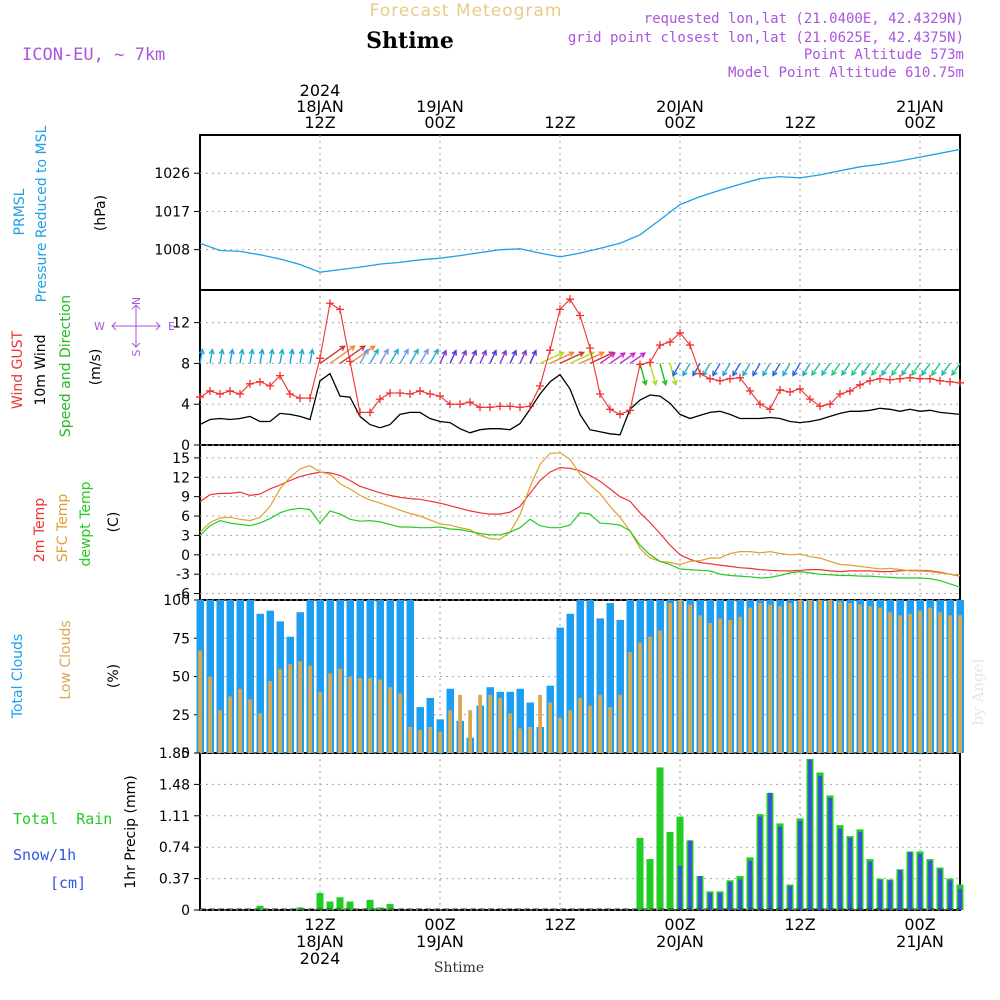 The image size is (1000, 1000). Describe the element at coordinates (185, 405) in the screenshot. I see `y-tick-label: 4` at that location.